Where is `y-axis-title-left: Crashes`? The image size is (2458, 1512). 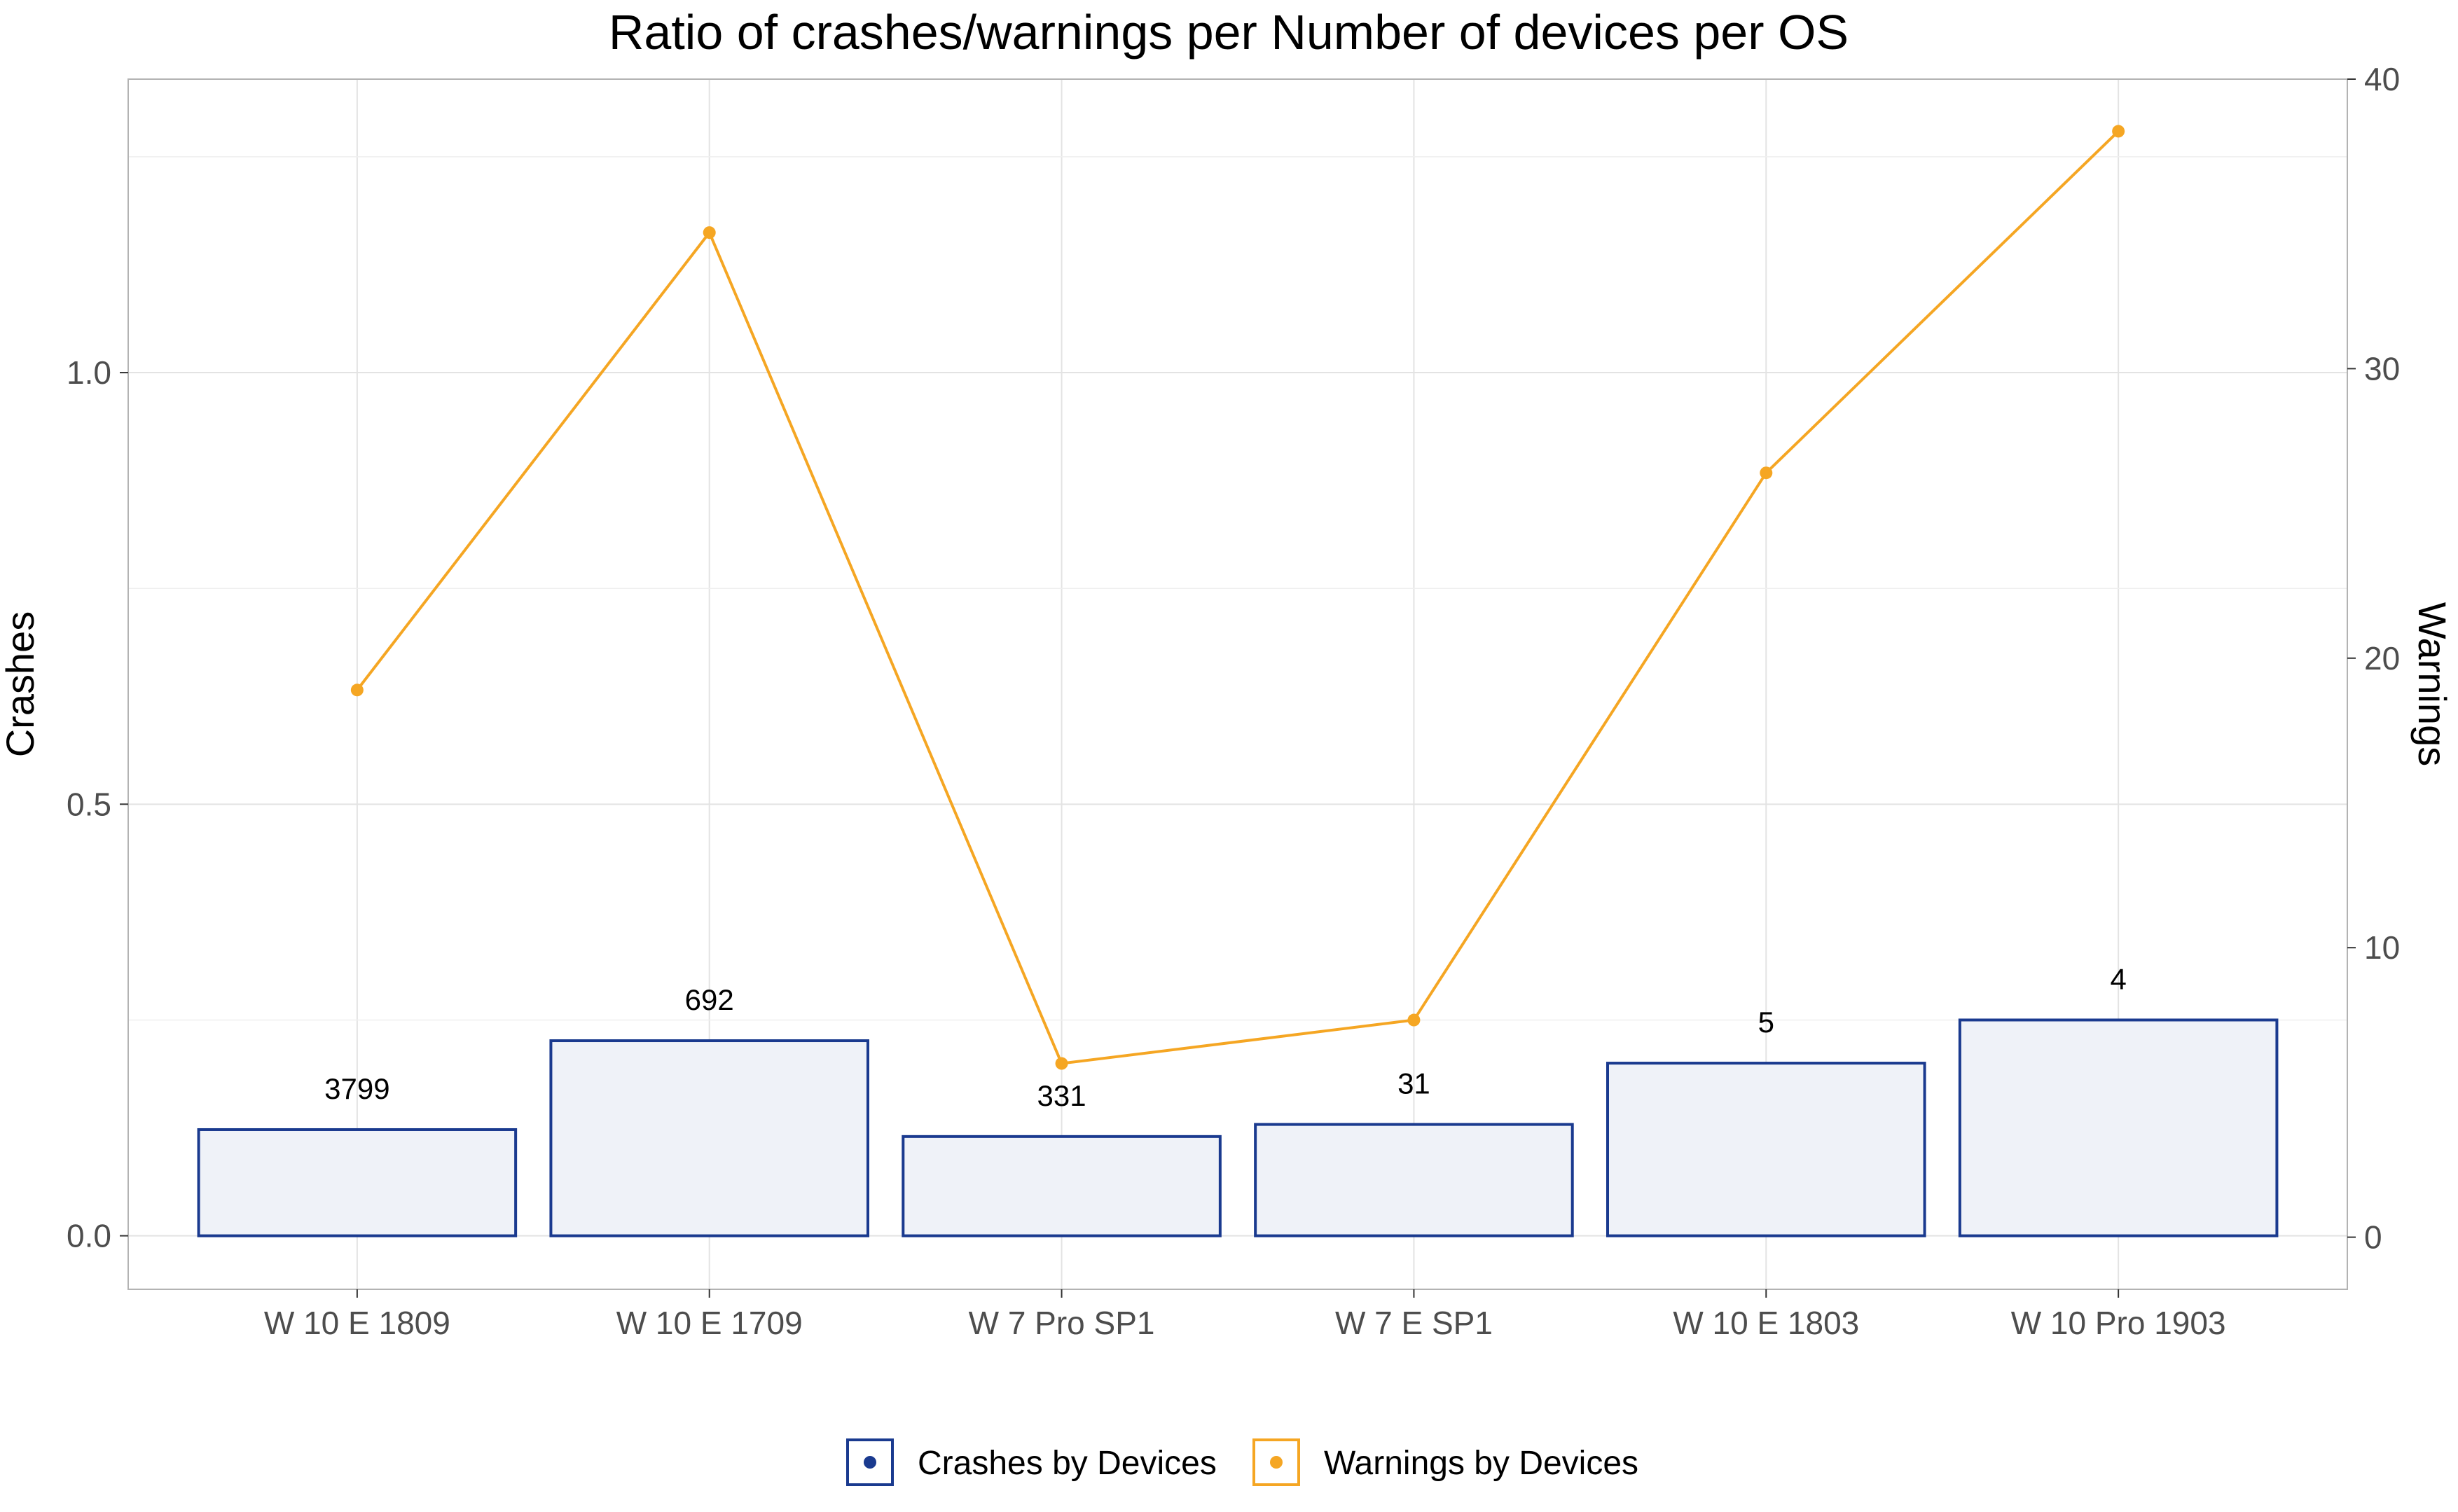
y-axis-title-left: Crashes is located at coordinates (21, 684).